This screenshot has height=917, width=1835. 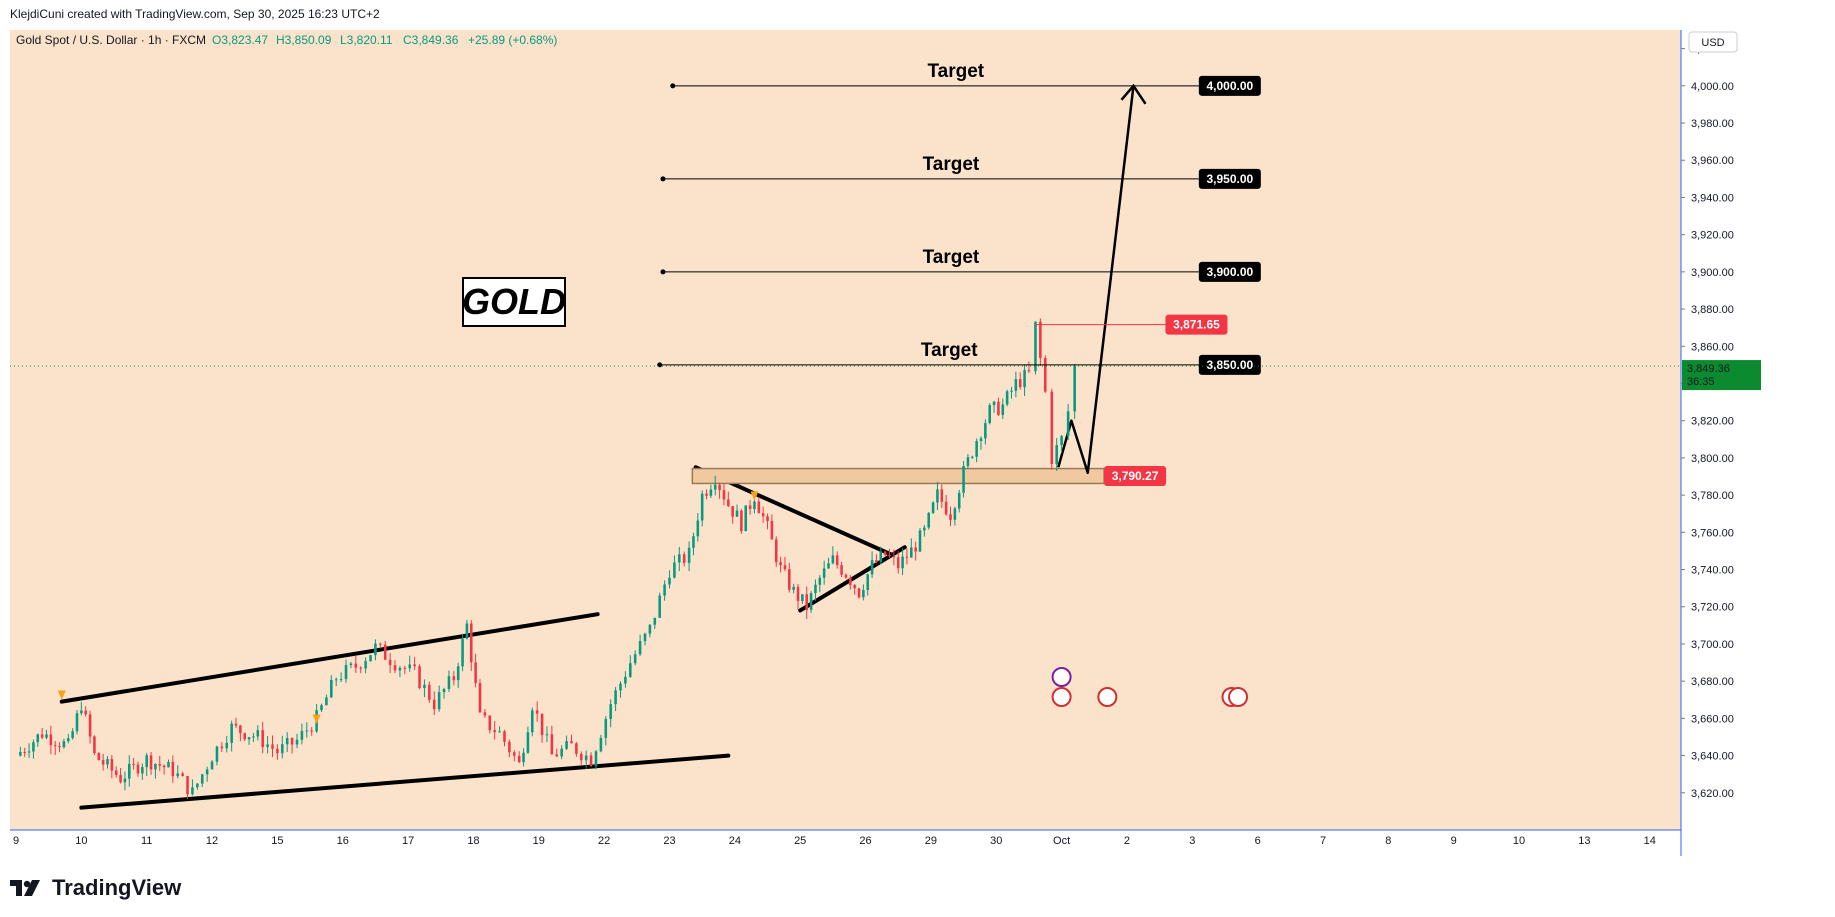 What do you see at coordinates (304, 40) in the screenshot?
I see `legend-high: H3,850.09` at bounding box center [304, 40].